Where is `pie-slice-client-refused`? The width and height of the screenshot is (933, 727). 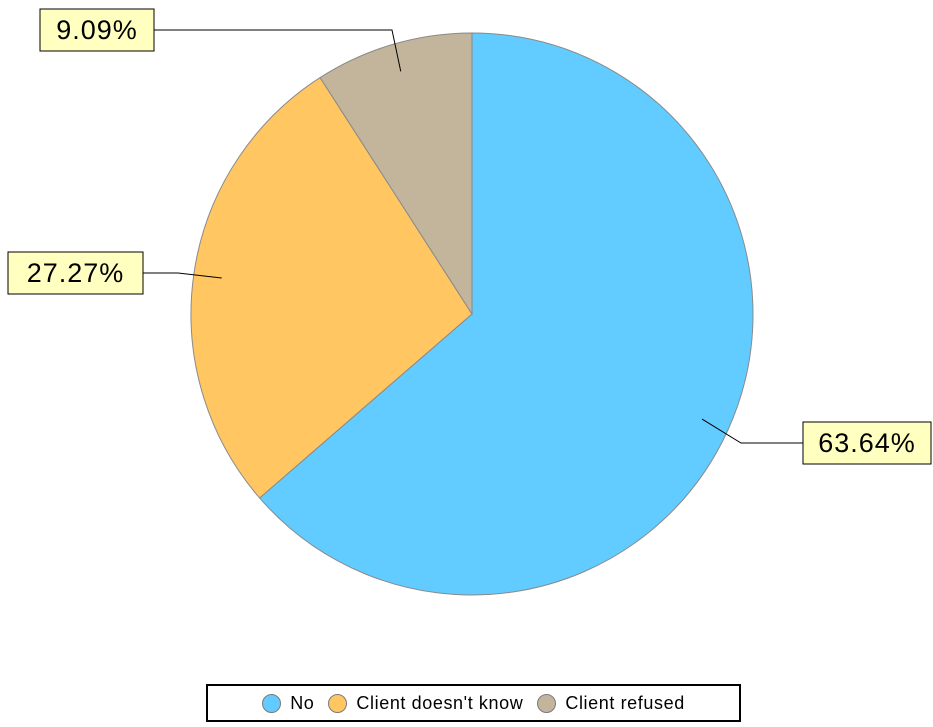 pie-slice-client-refused is located at coordinates (396, 174).